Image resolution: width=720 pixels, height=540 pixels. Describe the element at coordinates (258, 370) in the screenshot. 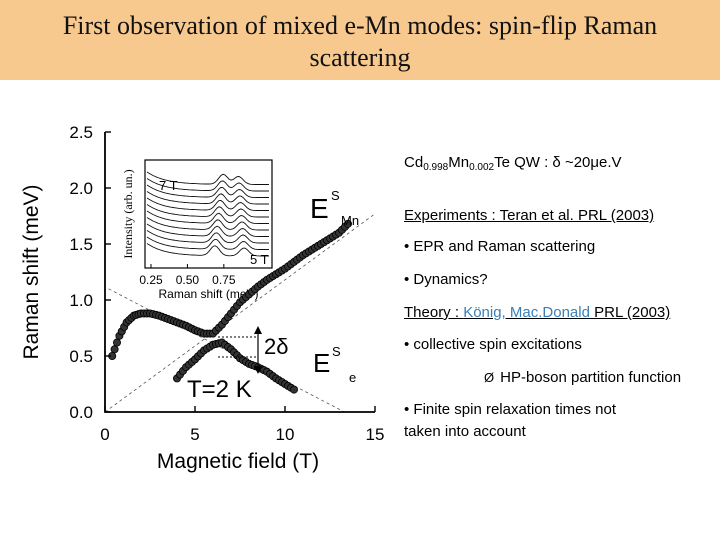

I see `gap-arrow-head-bottom` at that location.